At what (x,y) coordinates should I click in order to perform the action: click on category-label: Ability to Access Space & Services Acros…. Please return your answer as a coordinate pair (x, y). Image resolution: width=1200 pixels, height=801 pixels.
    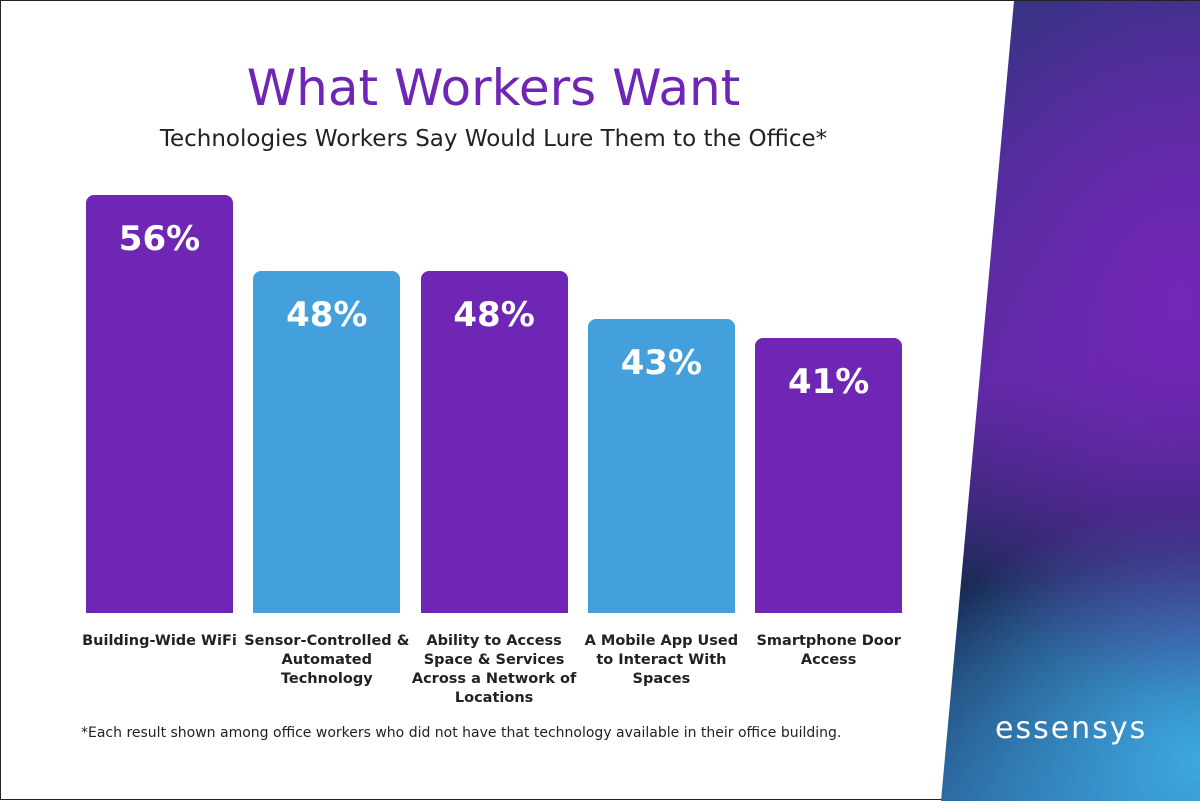
    Looking at the image, I should click on (494, 669).